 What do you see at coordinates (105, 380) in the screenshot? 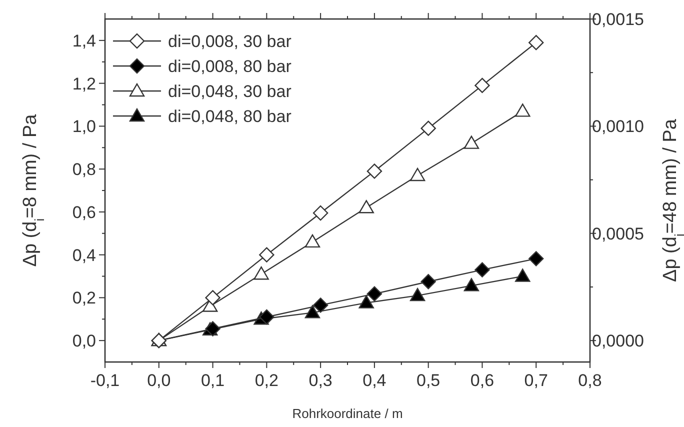
I see `x-tick-label: -0,1` at bounding box center [105, 380].